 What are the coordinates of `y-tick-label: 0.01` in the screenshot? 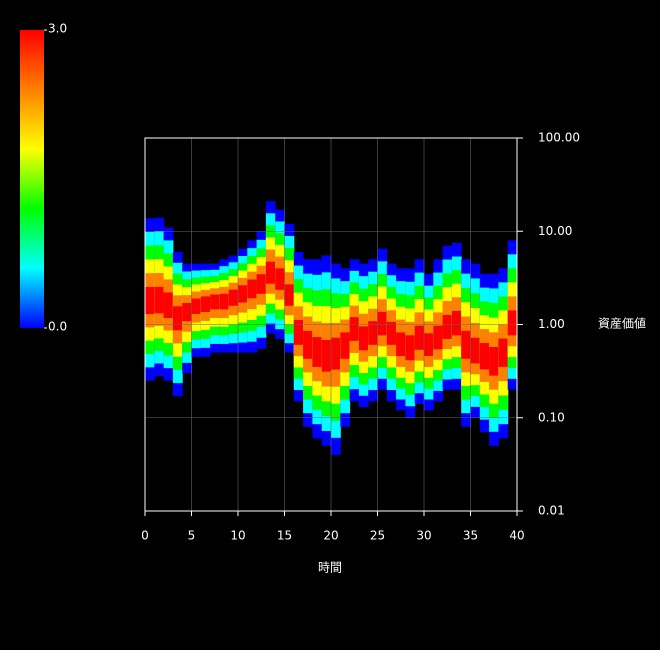 It's located at (551, 511).